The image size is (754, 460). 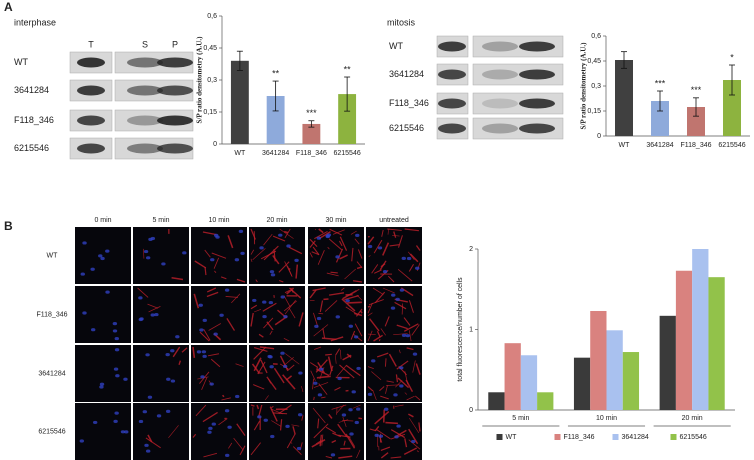 What do you see at coordinates (406, 74) in the screenshot?
I see `row-label: 3641284` at bounding box center [406, 74].